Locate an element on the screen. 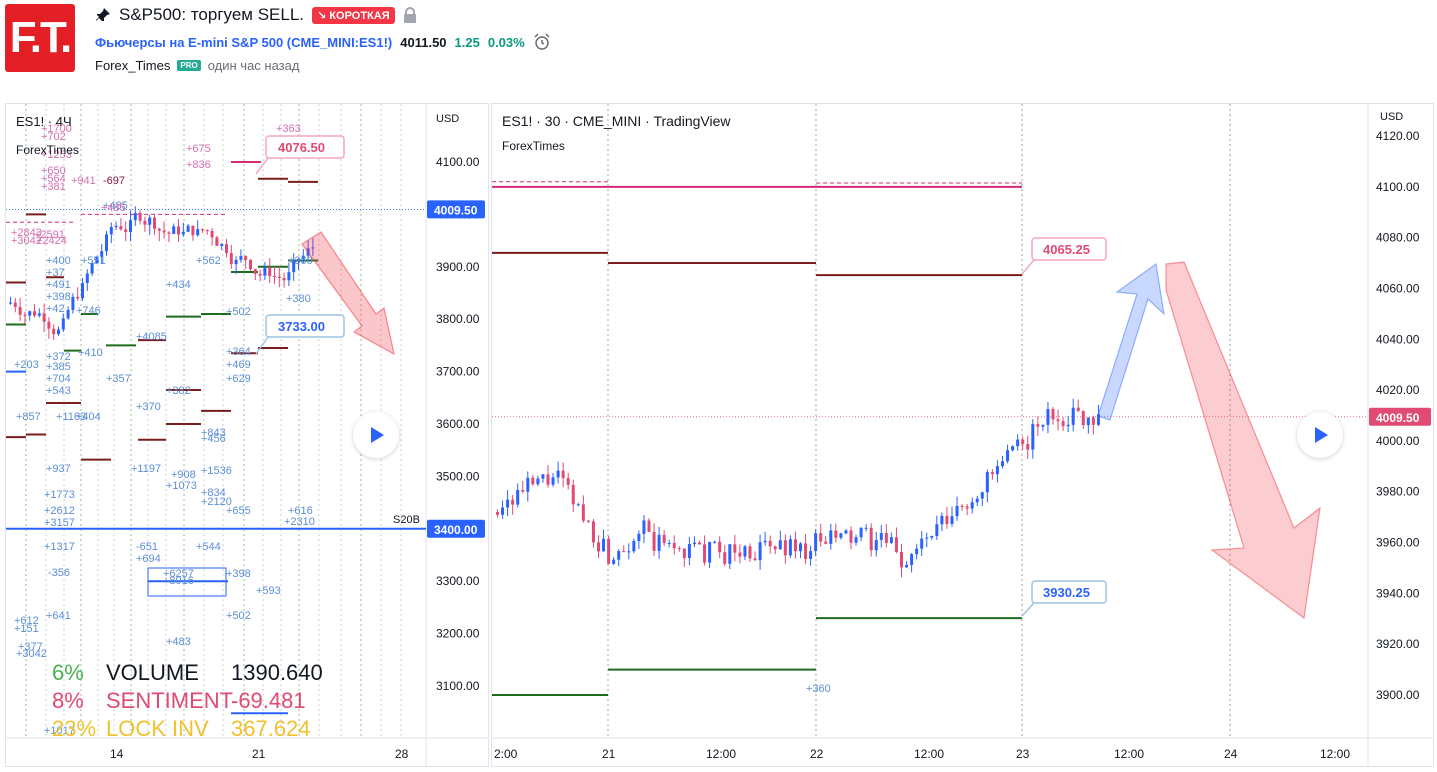  price-tick: 4100.00 is located at coordinates (1398, 187).